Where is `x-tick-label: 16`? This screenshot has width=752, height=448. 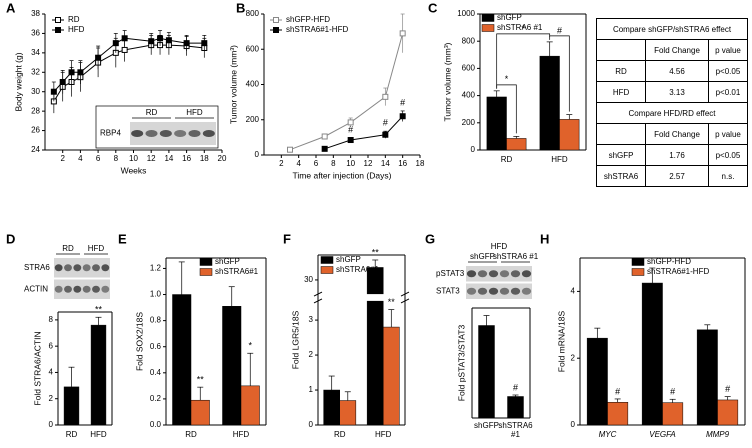 x-tick-label: 16 is located at coordinates (186, 158).